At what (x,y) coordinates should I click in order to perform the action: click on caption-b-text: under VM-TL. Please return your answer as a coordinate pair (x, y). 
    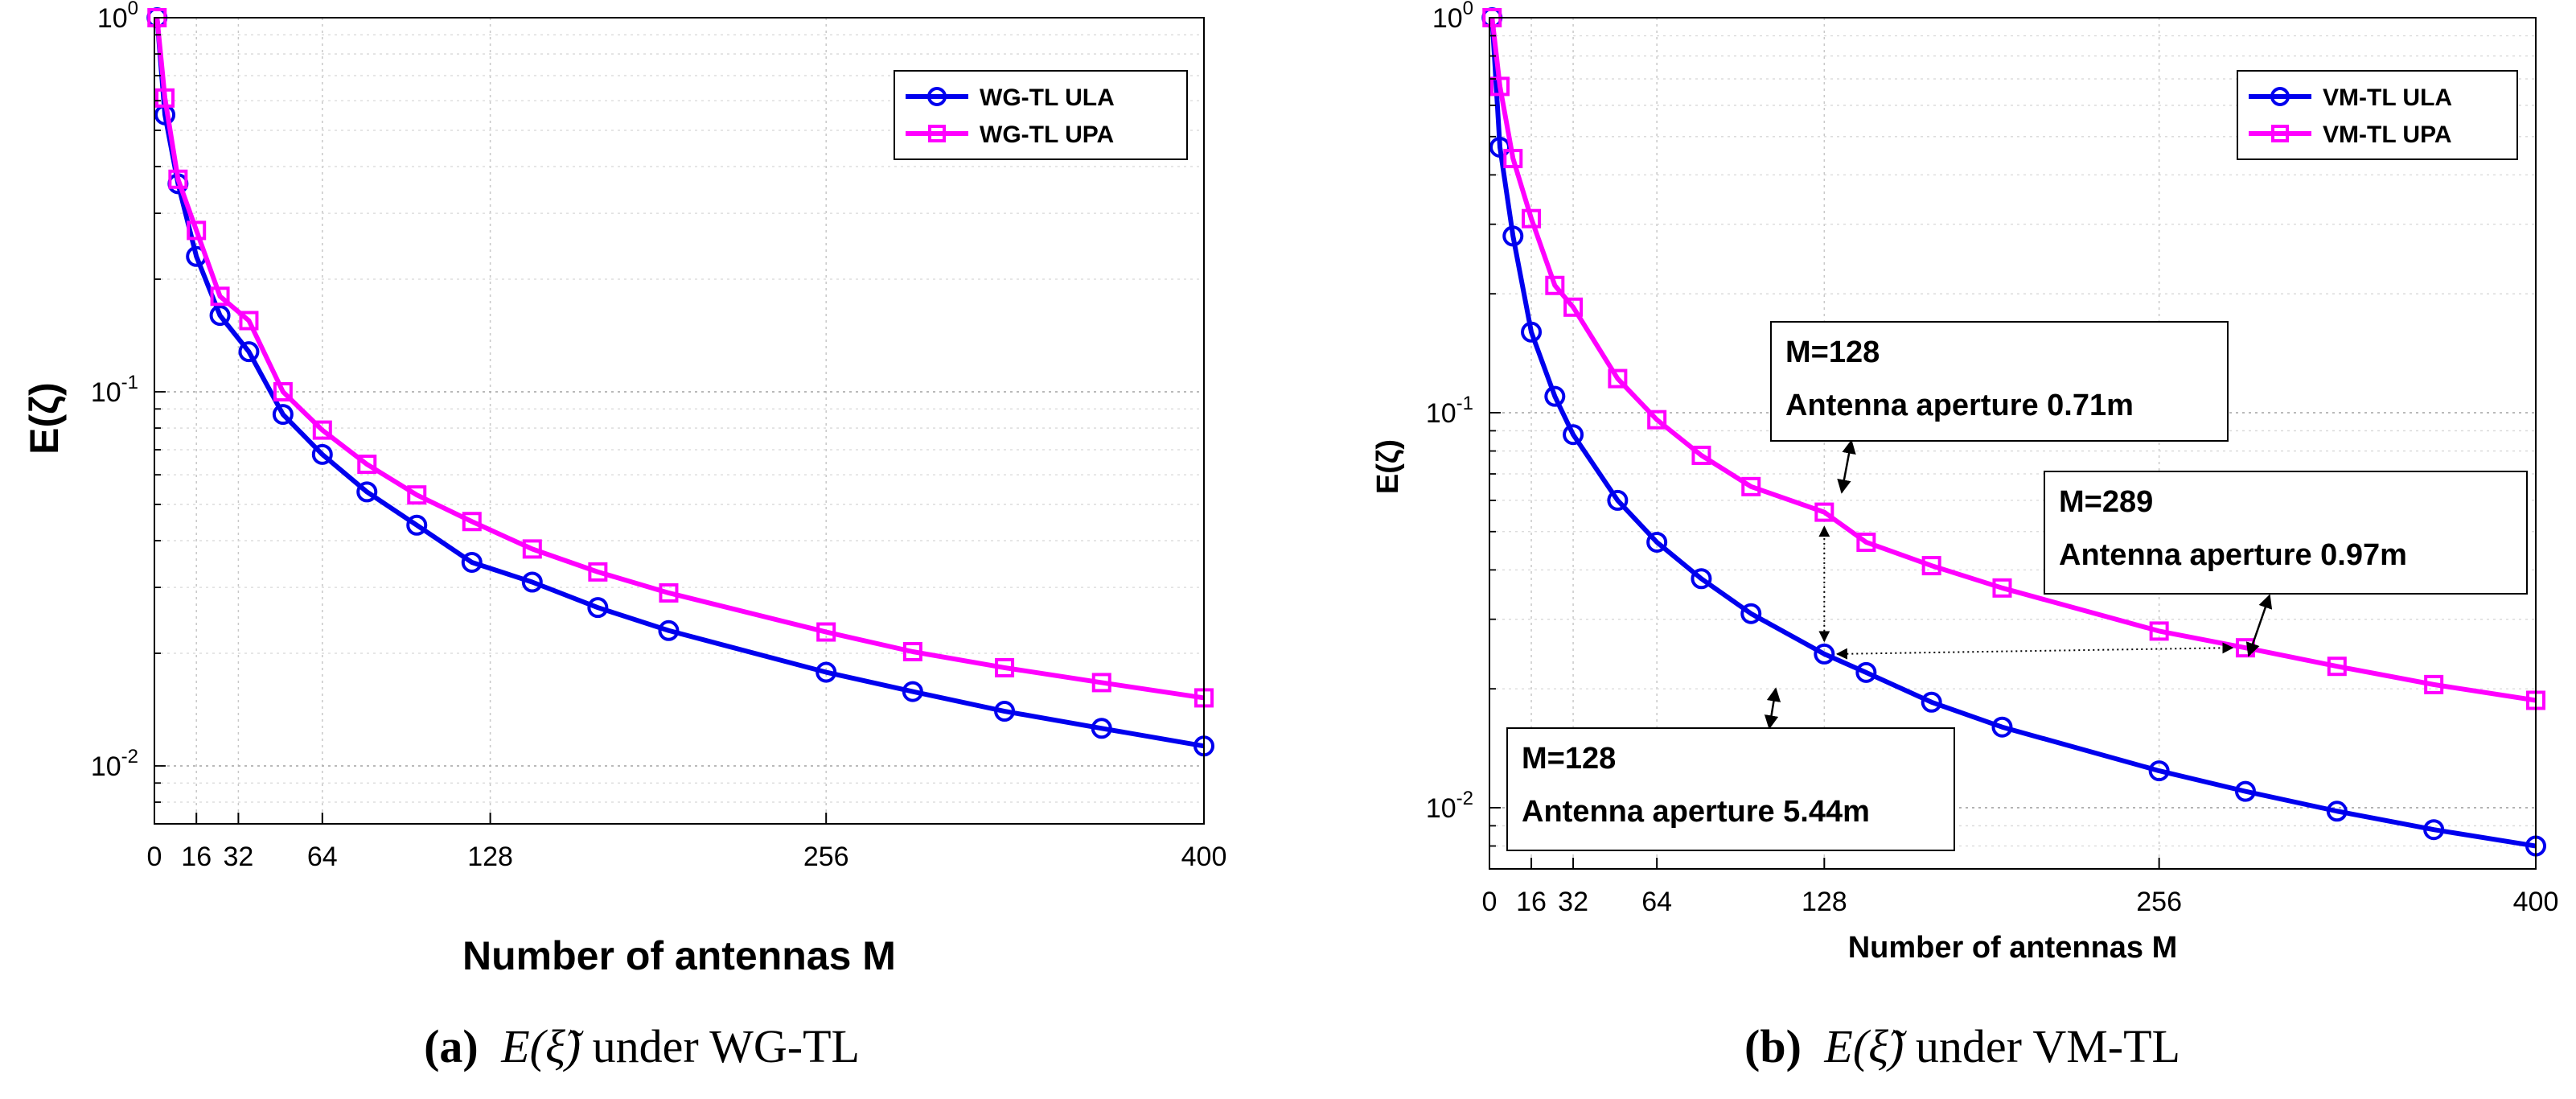
    Looking at the image, I should click on (2048, 1046).